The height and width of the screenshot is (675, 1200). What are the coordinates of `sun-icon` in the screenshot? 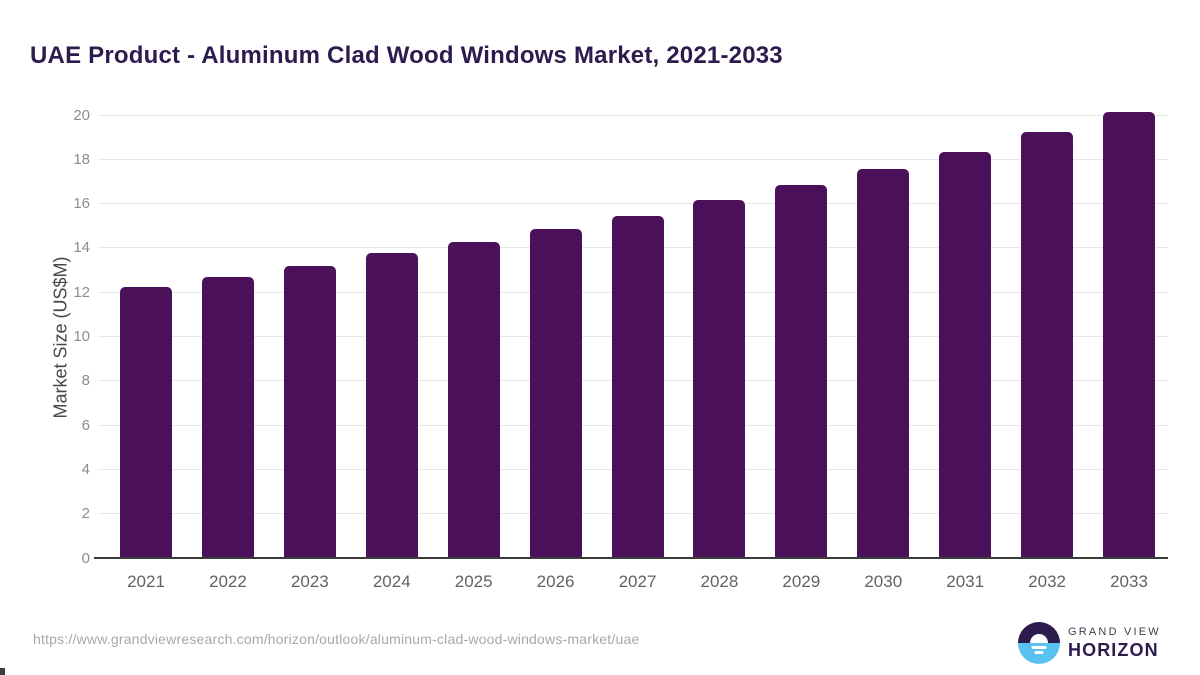 It's located at (1039, 638).